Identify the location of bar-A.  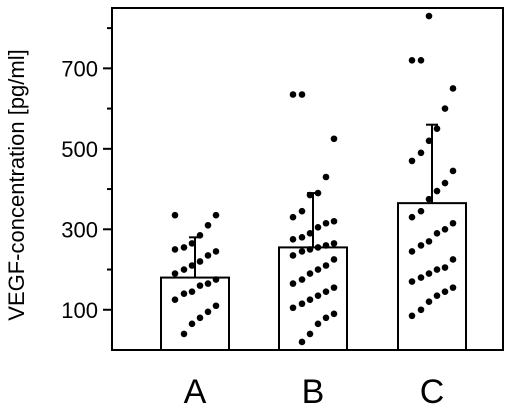
(195, 314).